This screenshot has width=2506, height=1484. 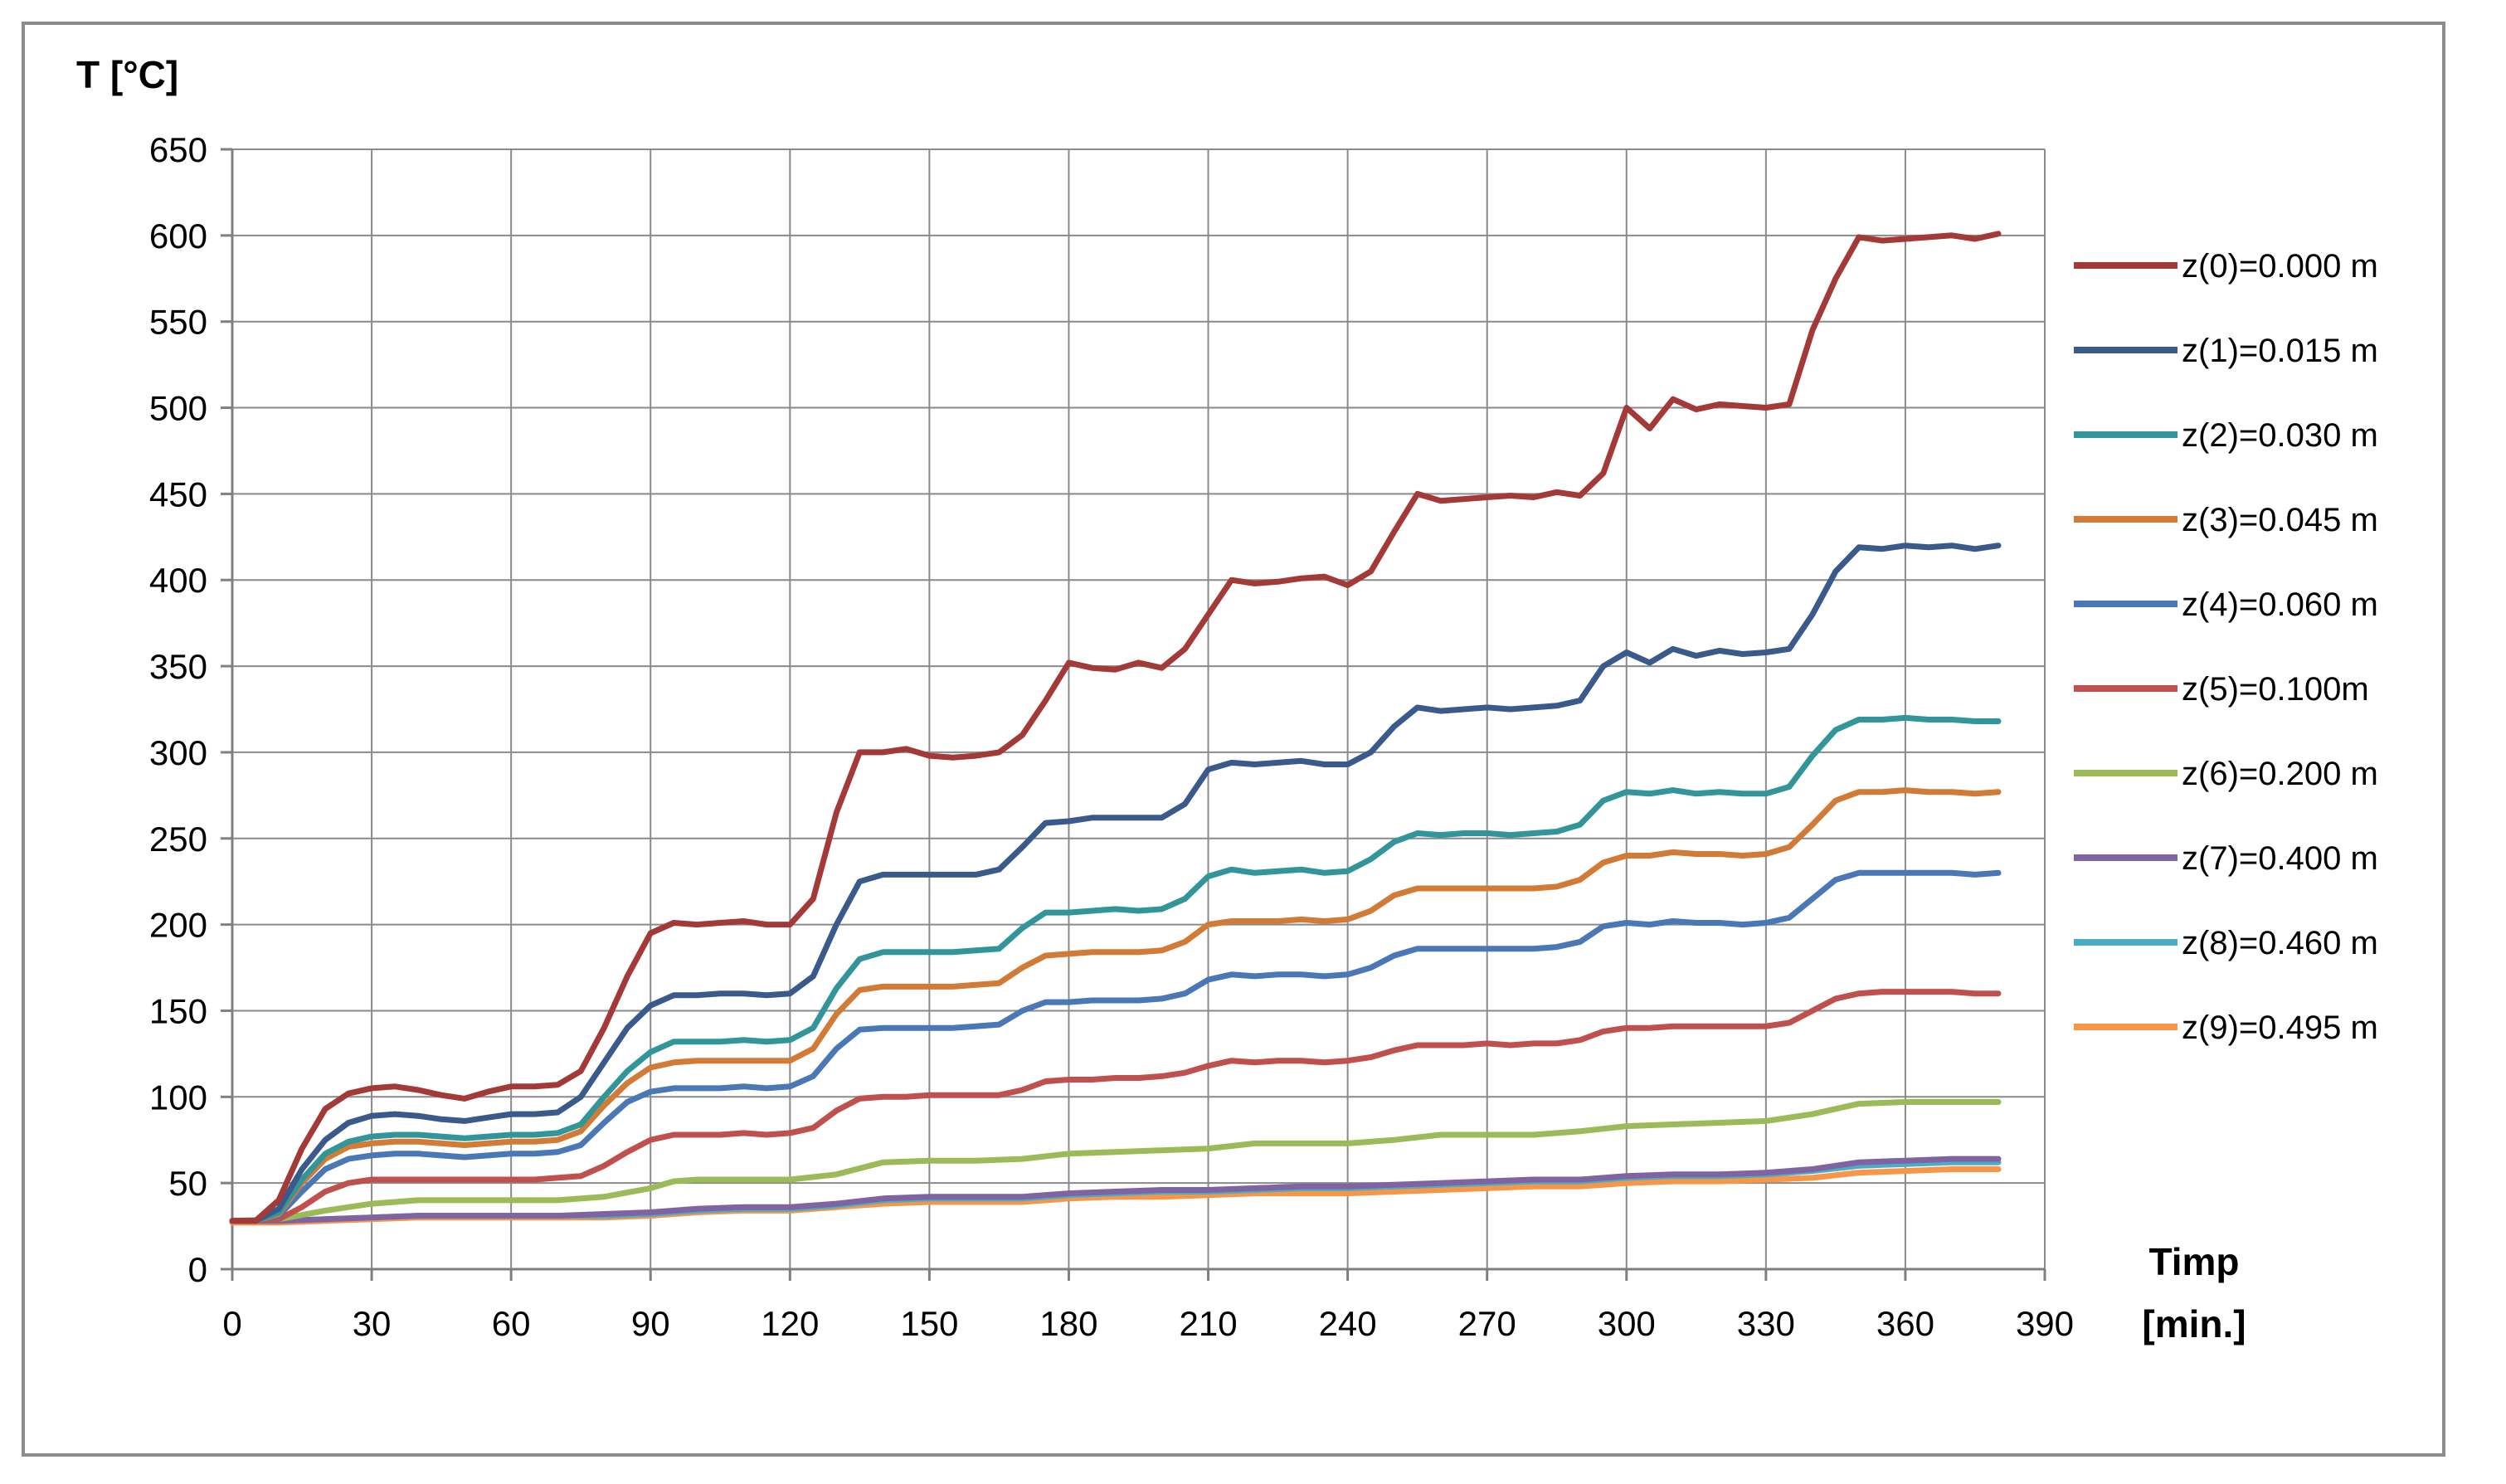 What do you see at coordinates (511, 1324) in the screenshot?
I see `x-tick-label-60: 60` at bounding box center [511, 1324].